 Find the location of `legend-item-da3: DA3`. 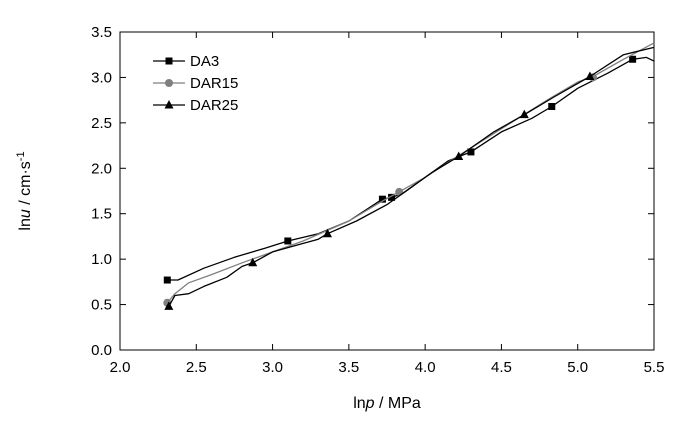

legend-item-da3: DA3 is located at coordinates (186, 61).